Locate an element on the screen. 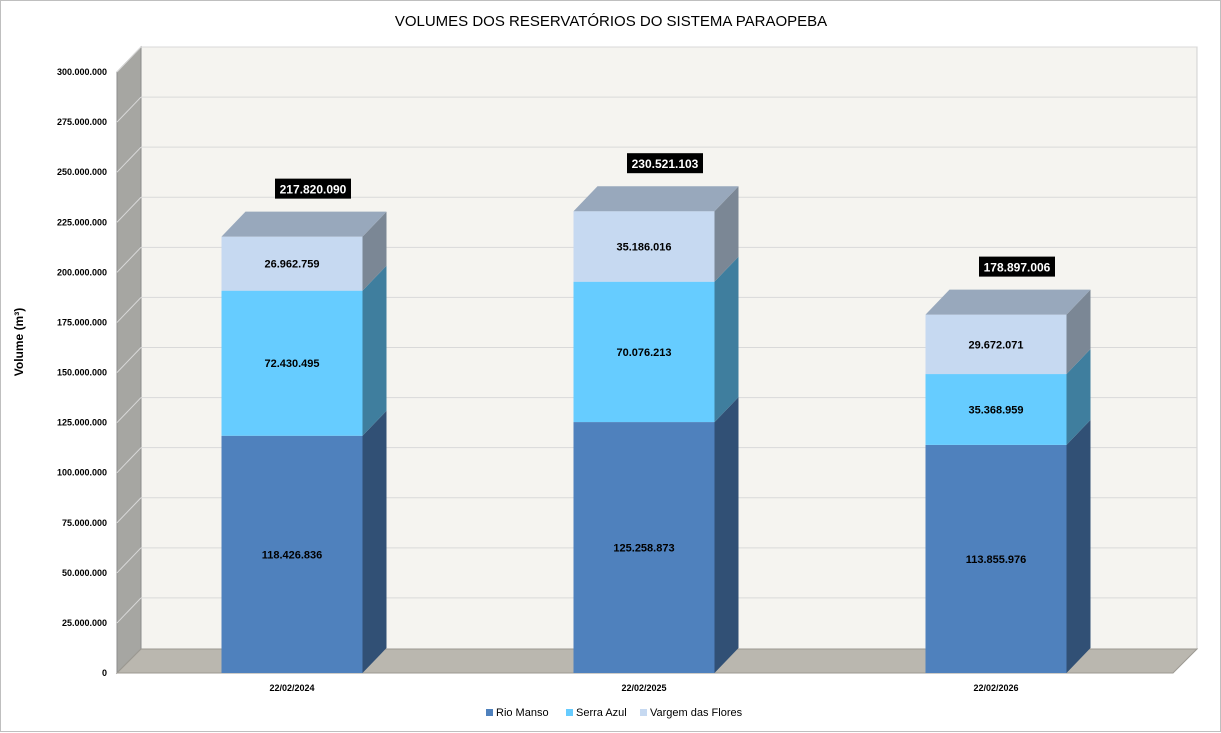 This screenshot has width=1221, height=733. y-tick-label: 25.000.000 is located at coordinates (84, 623).